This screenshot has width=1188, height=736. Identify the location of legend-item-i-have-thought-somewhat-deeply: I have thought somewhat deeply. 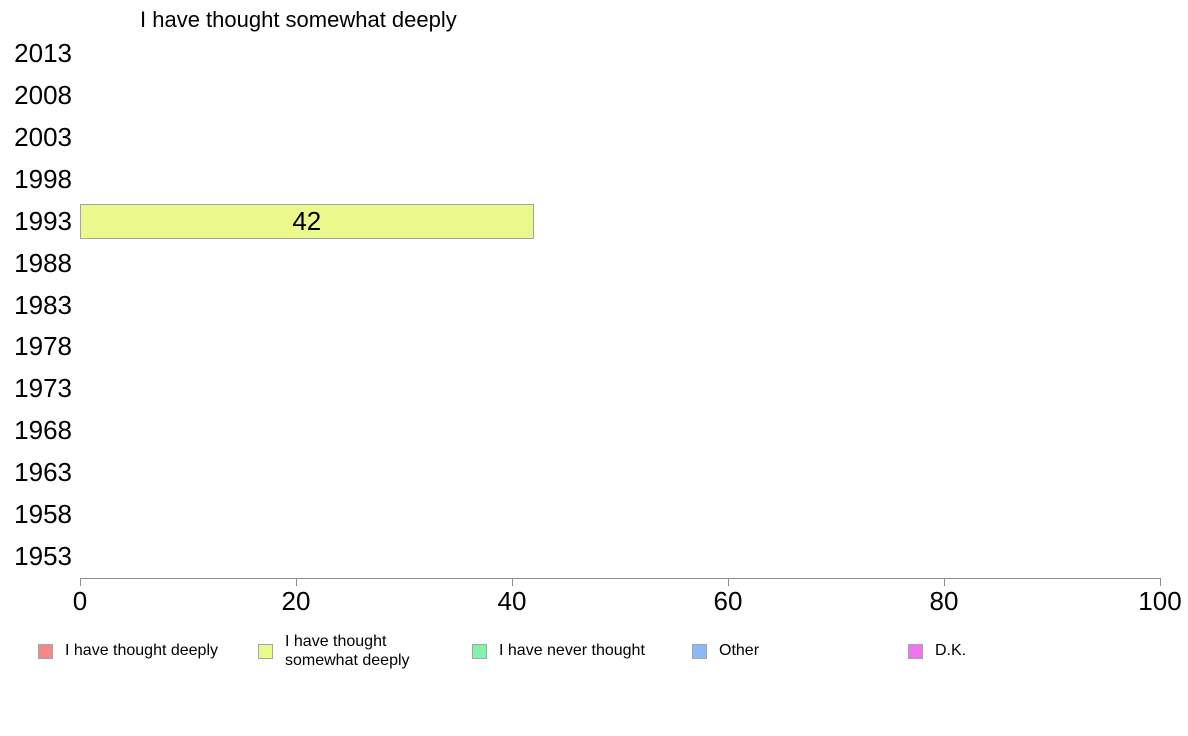
(341, 651).